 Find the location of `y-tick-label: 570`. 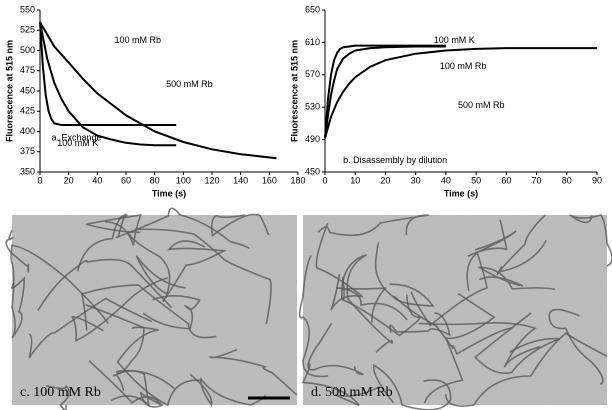

y-tick-label: 570 is located at coordinates (312, 74).